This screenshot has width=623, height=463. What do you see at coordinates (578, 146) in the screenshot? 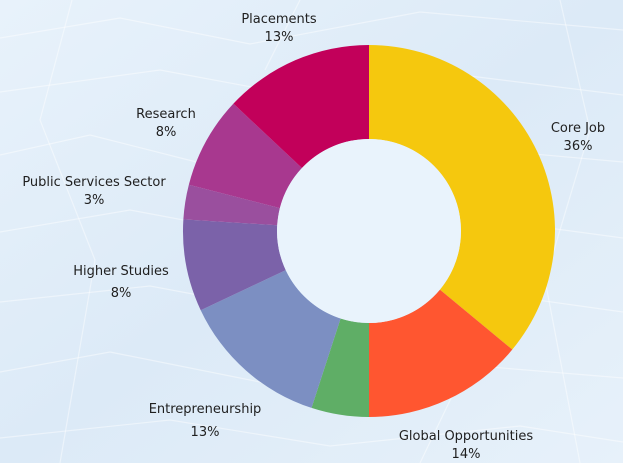
I see `slice-value-text: 36%` at bounding box center [578, 146].